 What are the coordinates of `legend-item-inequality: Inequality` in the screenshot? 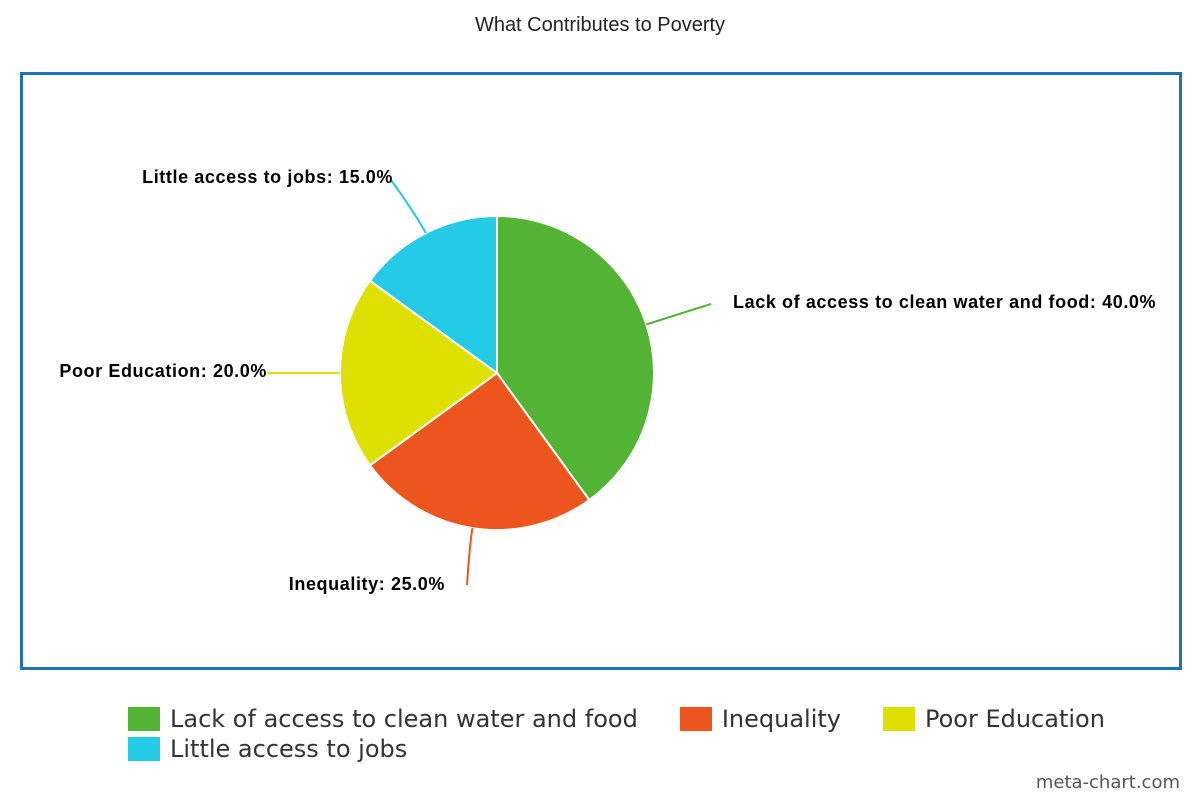 It's located at (760, 719).